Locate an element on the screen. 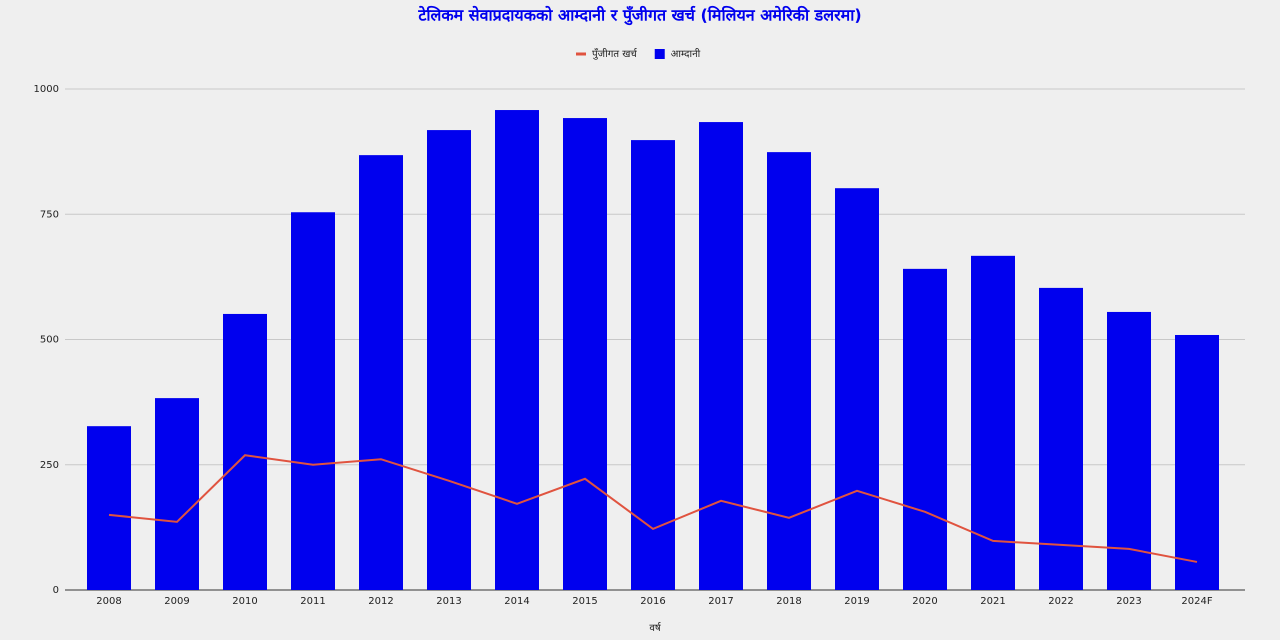  x-tick-label: 2020 is located at coordinates (924, 601).